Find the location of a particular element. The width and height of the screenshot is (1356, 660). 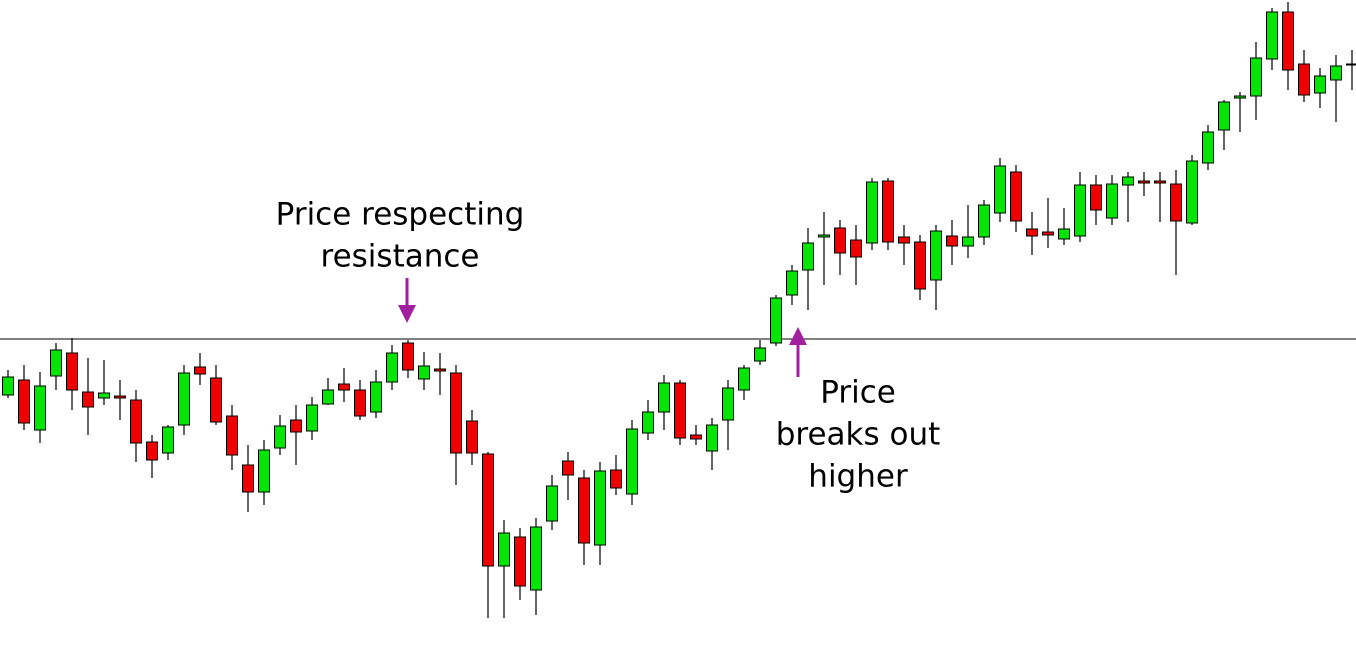

annotation-text: Price respecting is located at coordinates (400, 215).